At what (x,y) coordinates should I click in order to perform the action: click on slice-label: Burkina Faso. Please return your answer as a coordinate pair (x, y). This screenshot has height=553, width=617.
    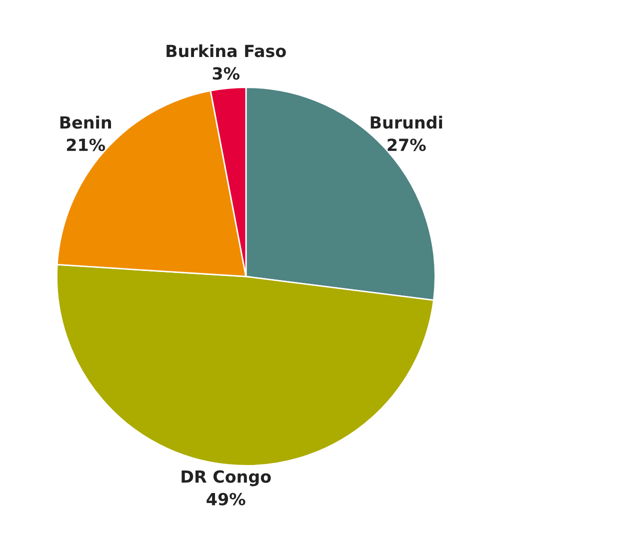
    Looking at the image, I should click on (226, 51).